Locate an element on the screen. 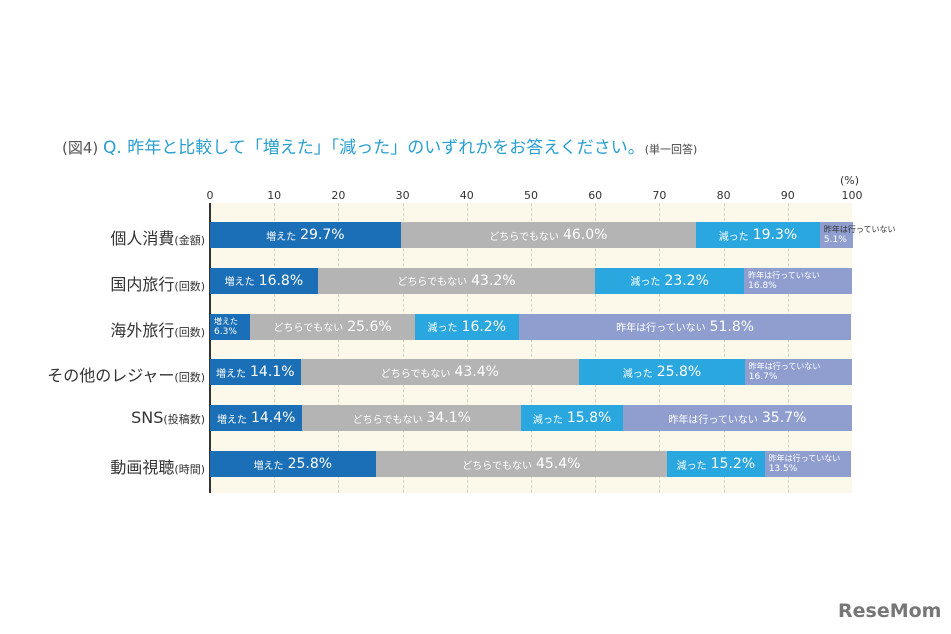 Image resolution: width=951 pixels, height=634 pixels. bar-segment: 減った 15.8% is located at coordinates (572, 418).